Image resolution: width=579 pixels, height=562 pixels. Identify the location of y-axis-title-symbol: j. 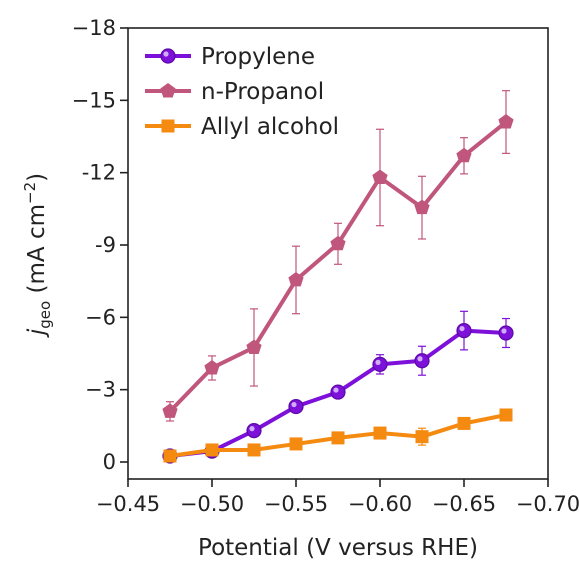
(37, 333).